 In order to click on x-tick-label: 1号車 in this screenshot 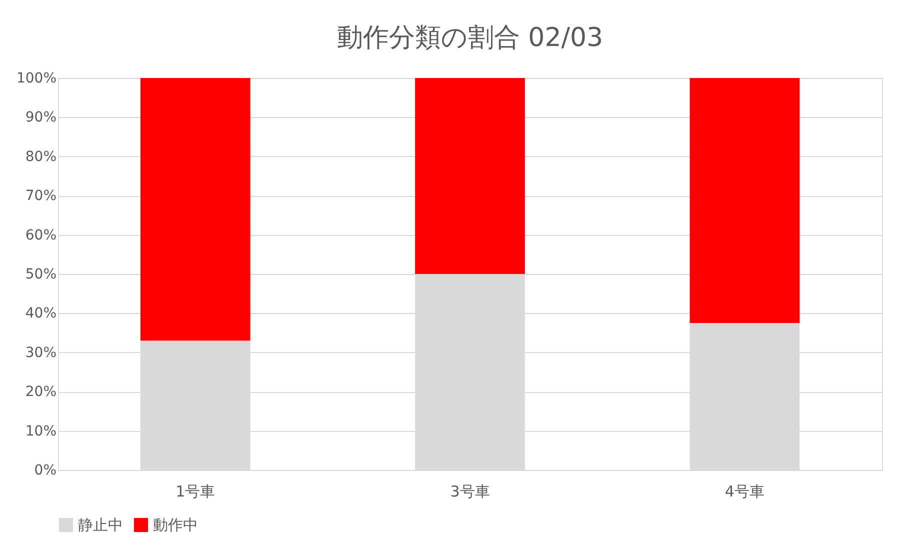, I will do `click(196, 491)`.